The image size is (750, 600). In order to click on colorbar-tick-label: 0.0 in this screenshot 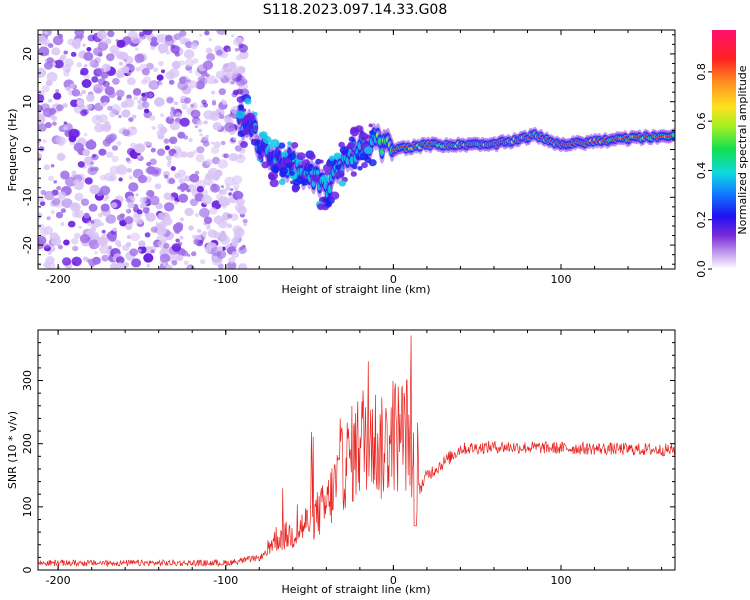, I will do `click(701, 269)`.